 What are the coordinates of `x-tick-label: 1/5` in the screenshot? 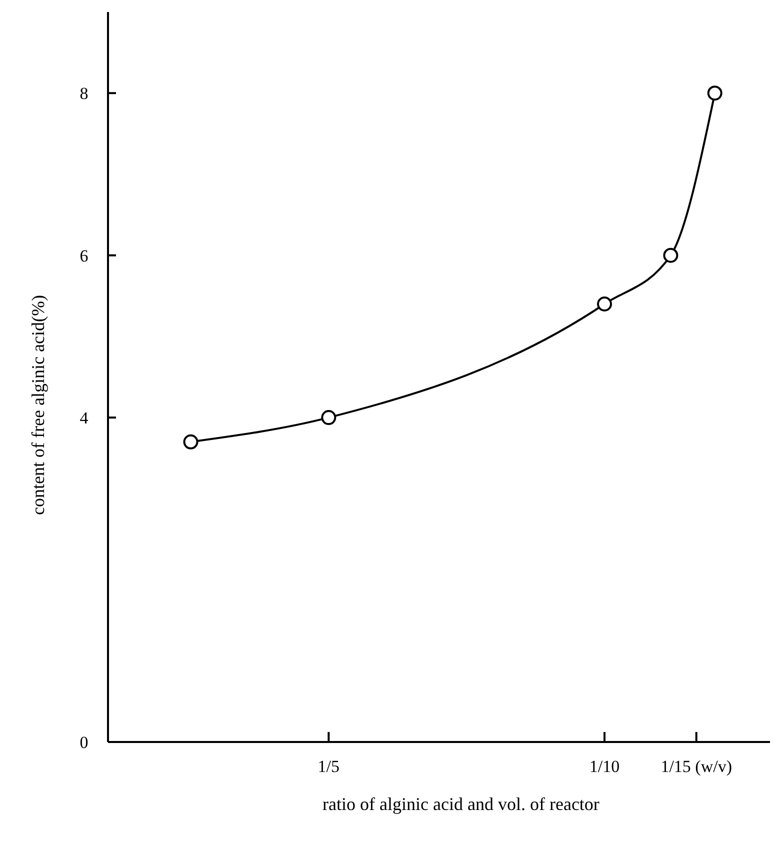 It's located at (329, 766).